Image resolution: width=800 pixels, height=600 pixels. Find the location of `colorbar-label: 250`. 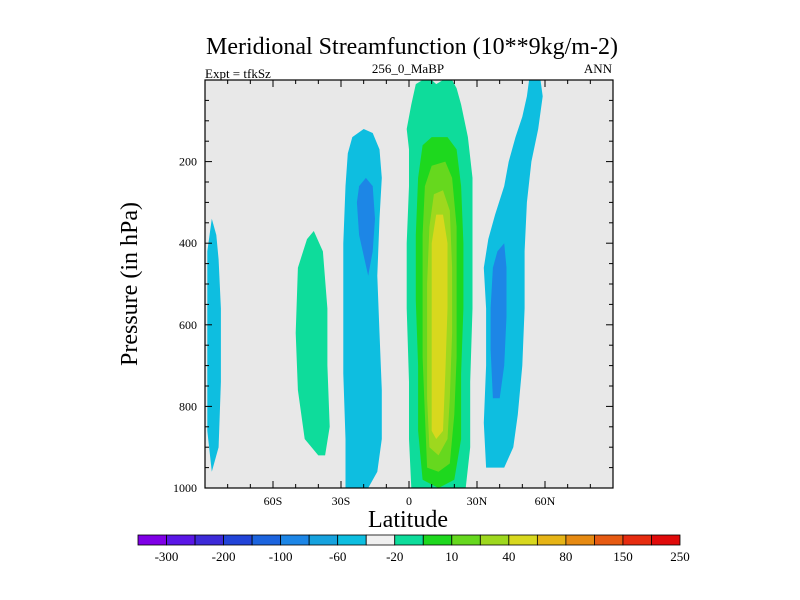

colorbar-label: 250 is located at coordinates (680, 556).